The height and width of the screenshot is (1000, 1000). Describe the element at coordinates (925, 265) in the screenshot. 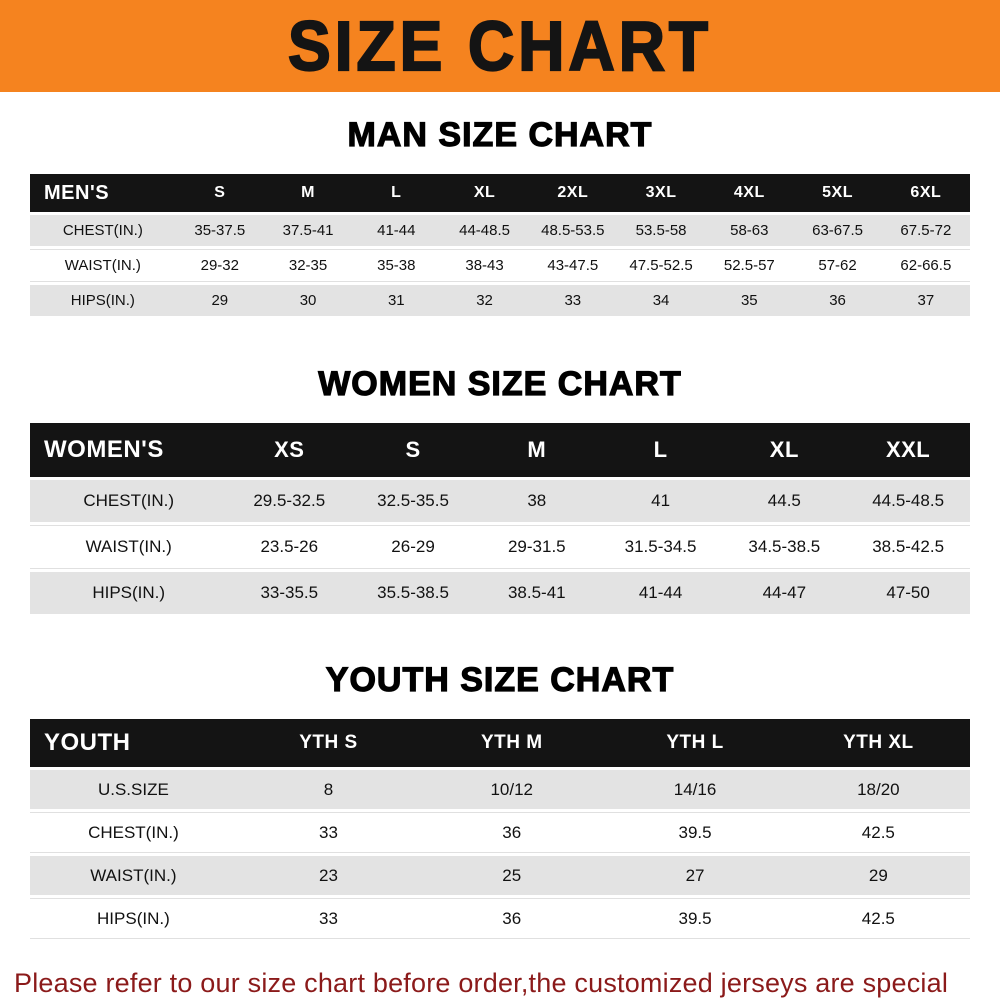

I see `size-value: 62-66.5` at that location.